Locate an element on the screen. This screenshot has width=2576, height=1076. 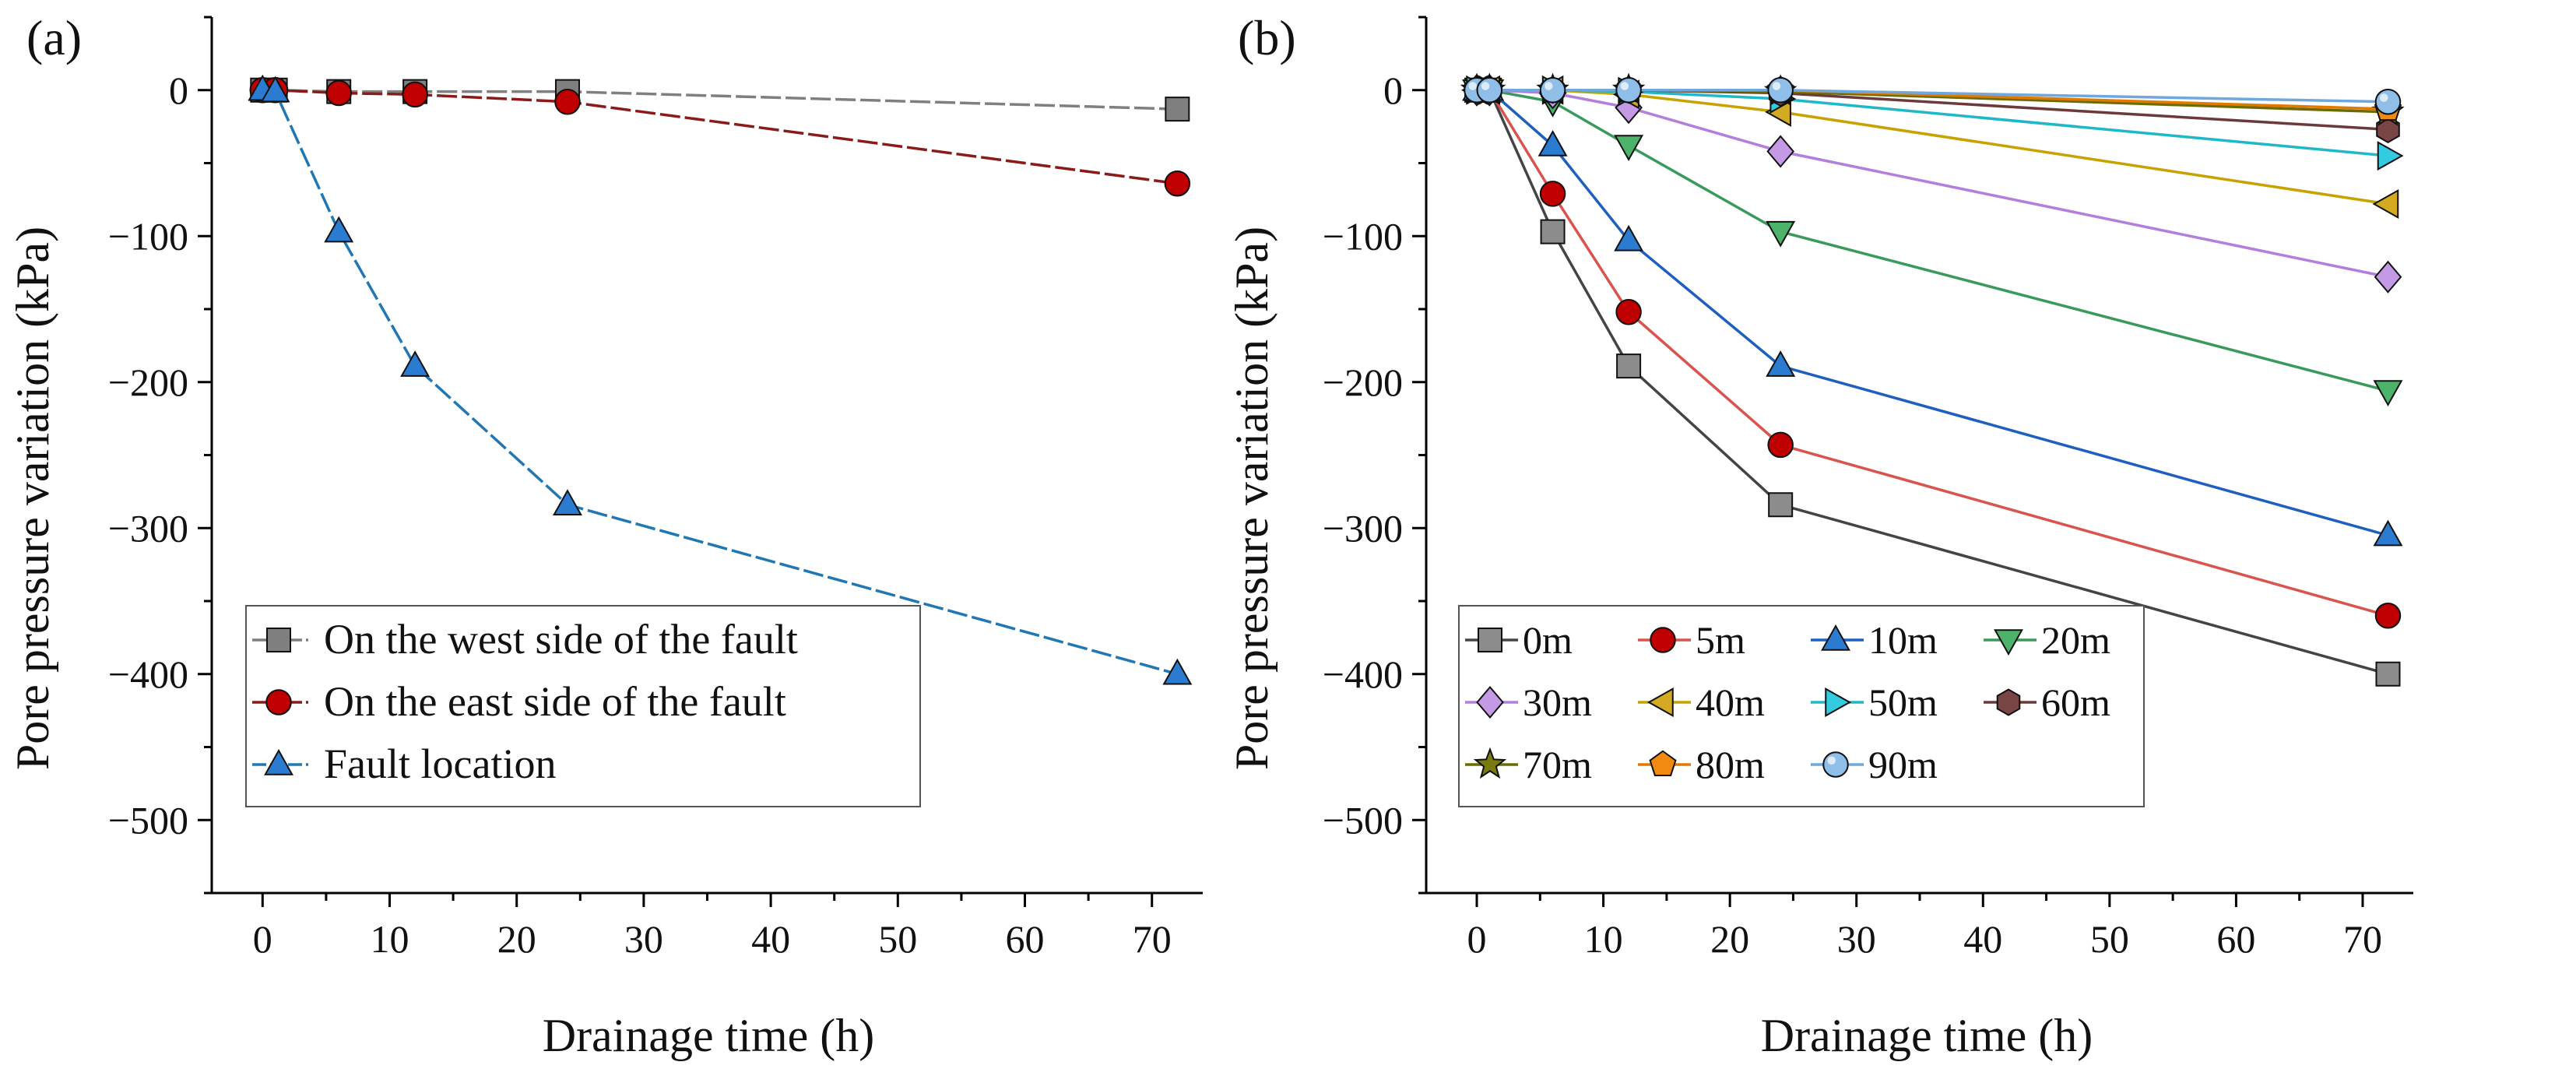
x-tick-label: 10 is located at coordinates (1604, 939).